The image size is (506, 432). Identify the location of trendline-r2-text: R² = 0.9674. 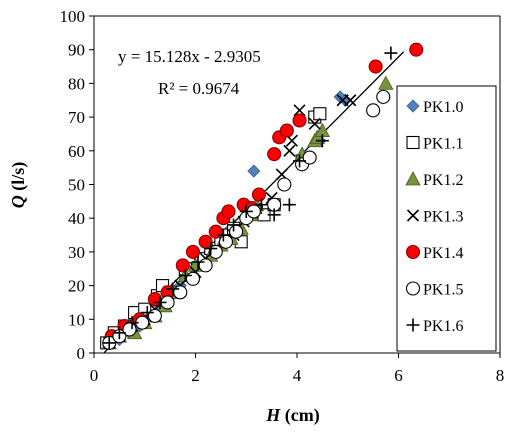
(199, 88).